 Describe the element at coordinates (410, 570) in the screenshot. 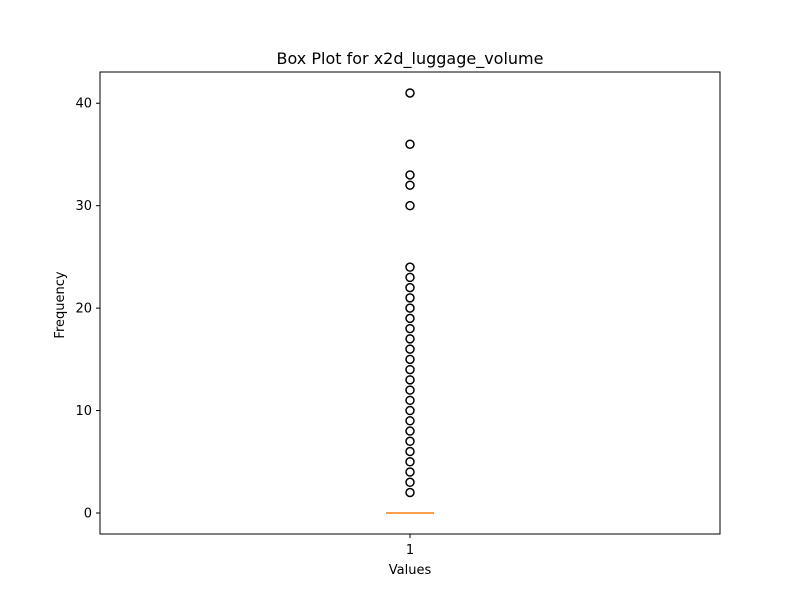

I see `x-axis-label: Values` at that location.